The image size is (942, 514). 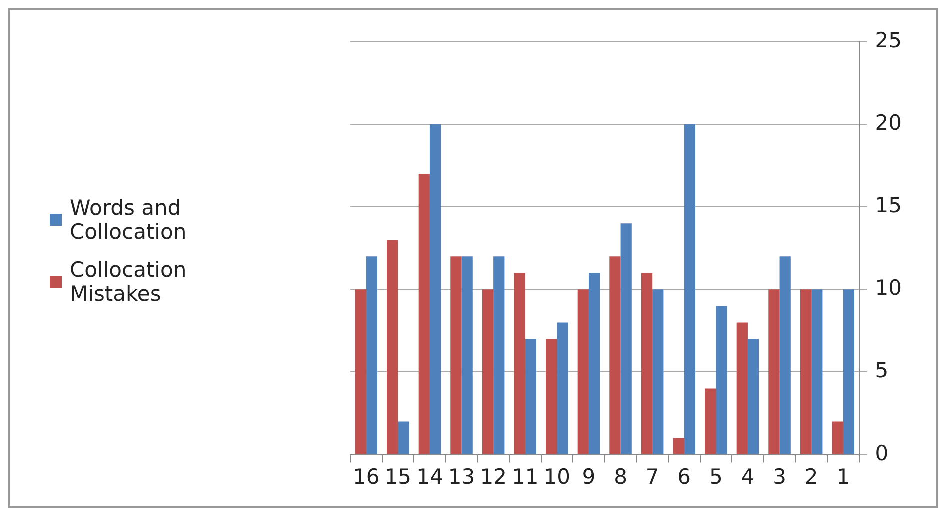 What do you see at coordinates (129, 282) in the screenshot?
I see `legend-label: Collocation Mistakes` at bounding box center [129, 282].